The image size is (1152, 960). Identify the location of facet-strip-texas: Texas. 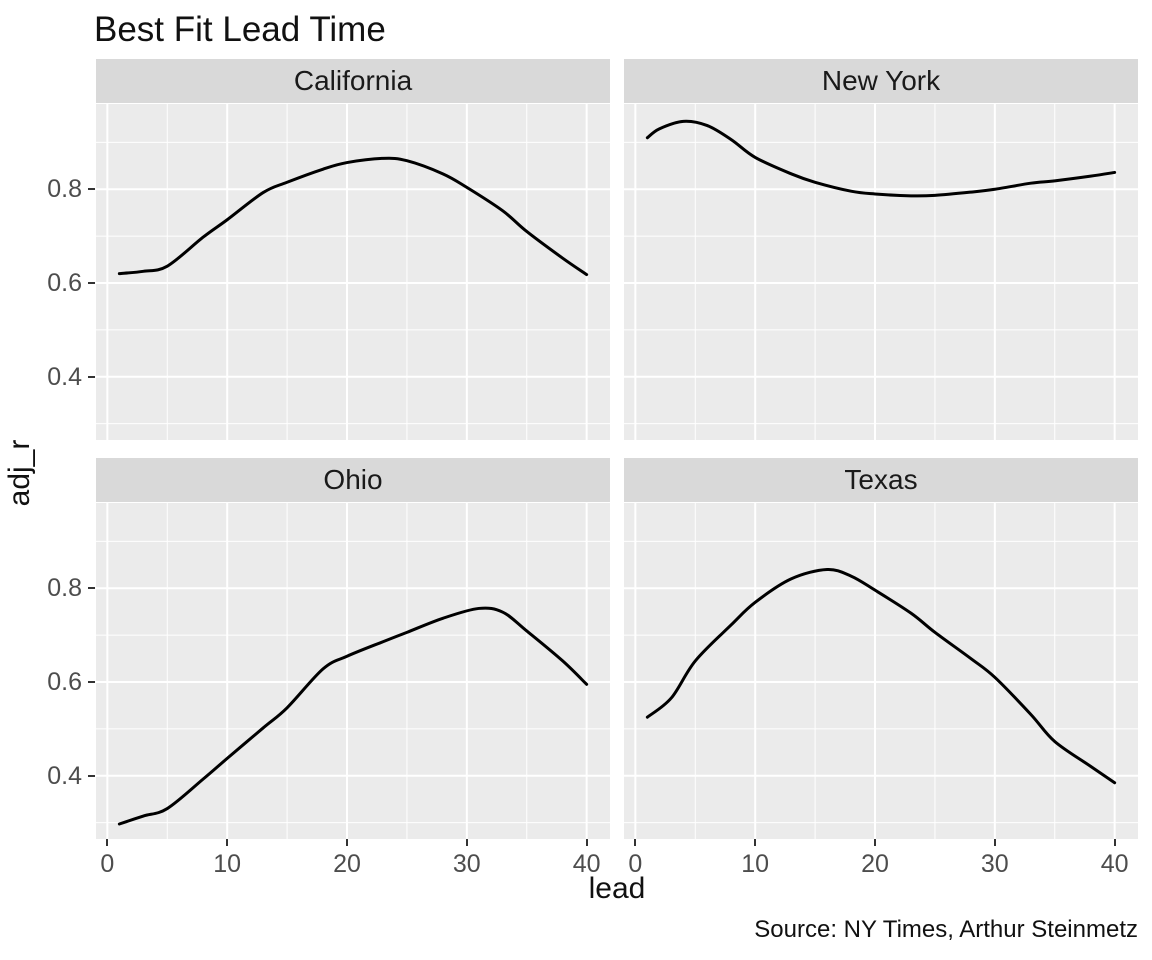
(881, 480).